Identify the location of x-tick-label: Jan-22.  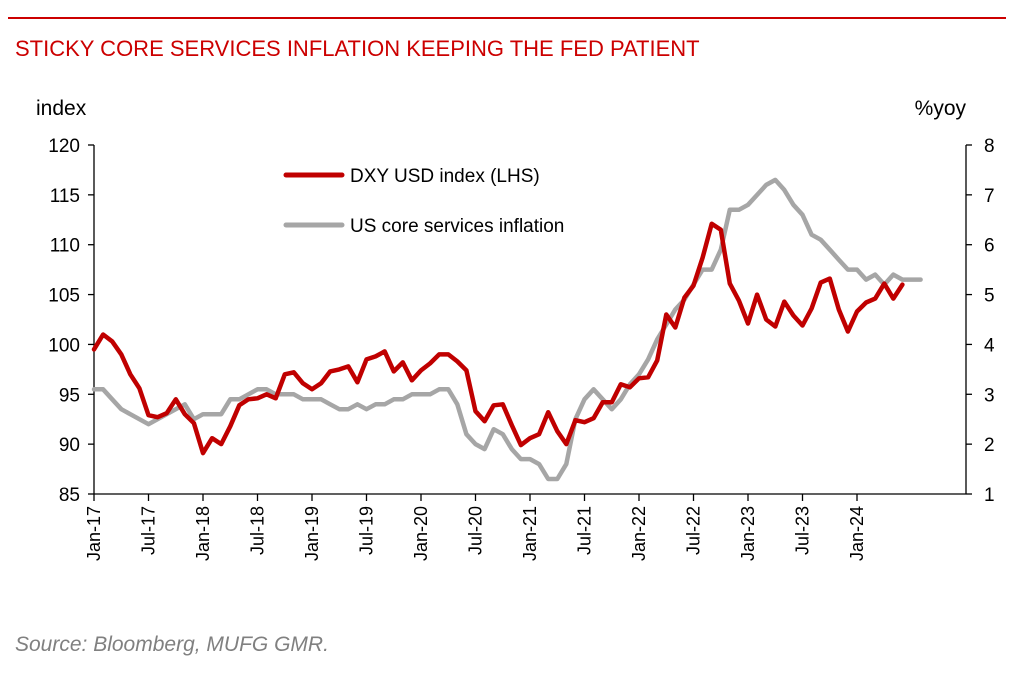
(639, 533).